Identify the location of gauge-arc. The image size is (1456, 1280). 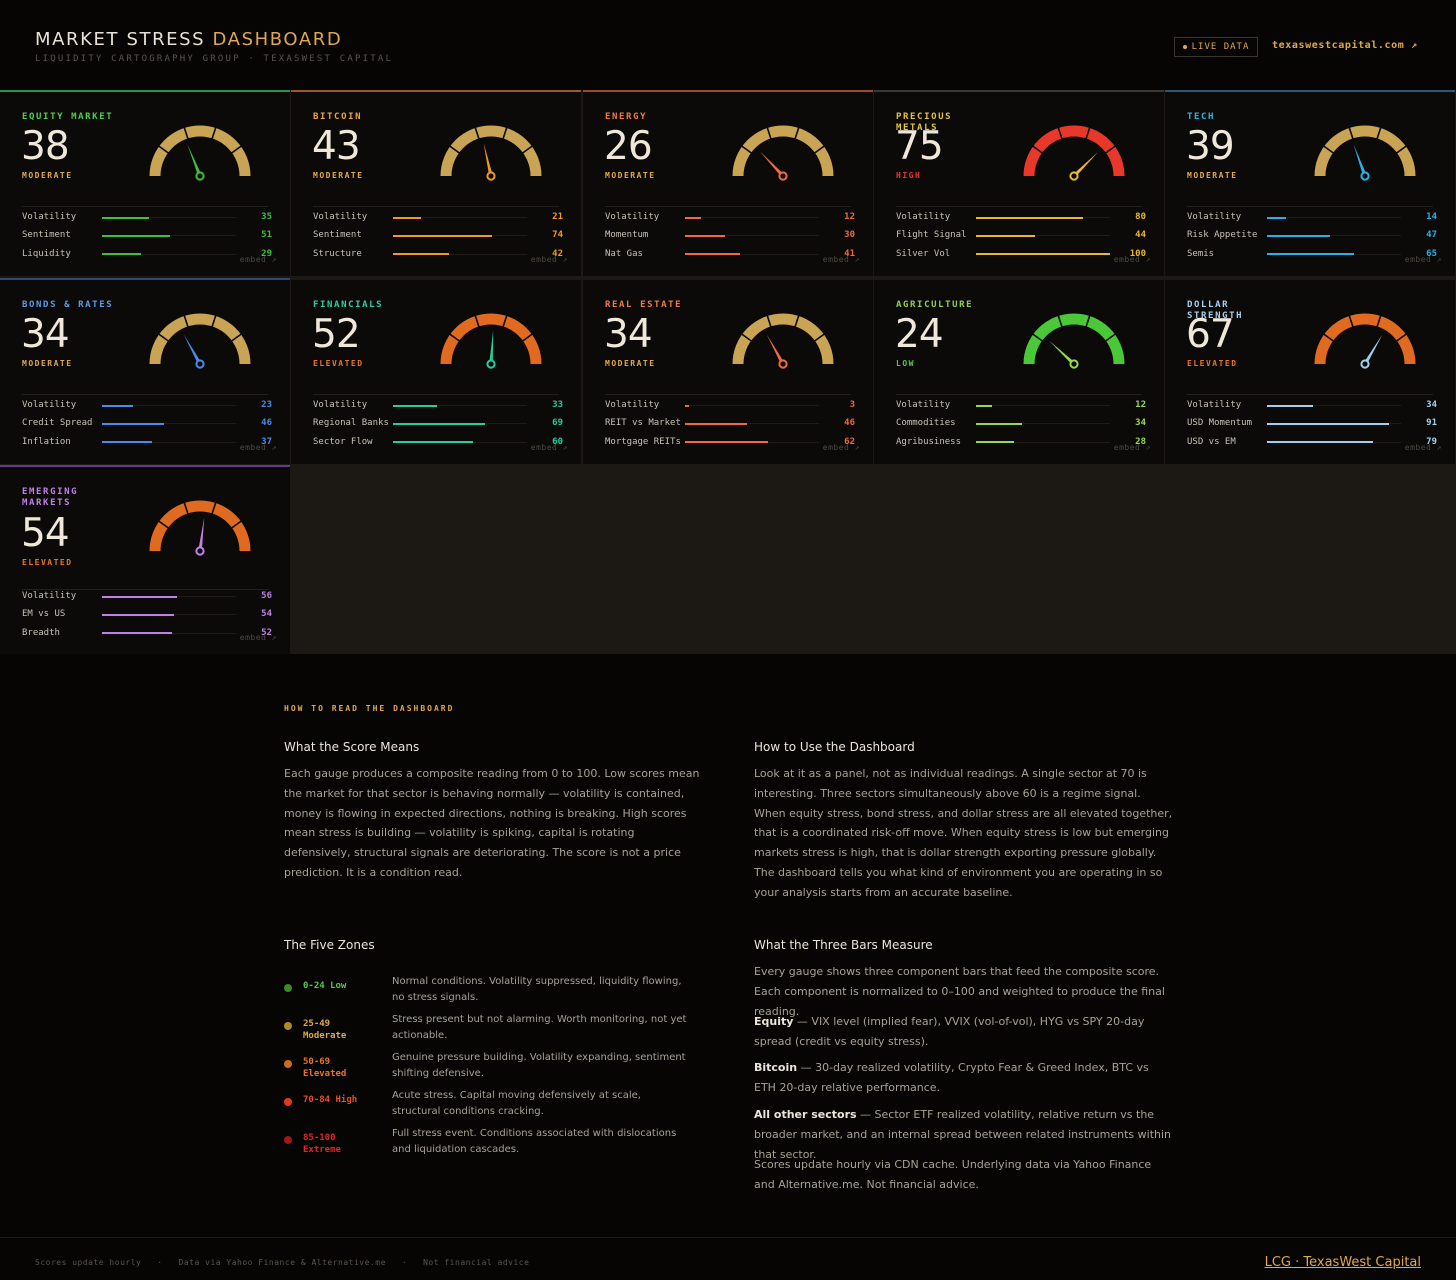
(491, 151).